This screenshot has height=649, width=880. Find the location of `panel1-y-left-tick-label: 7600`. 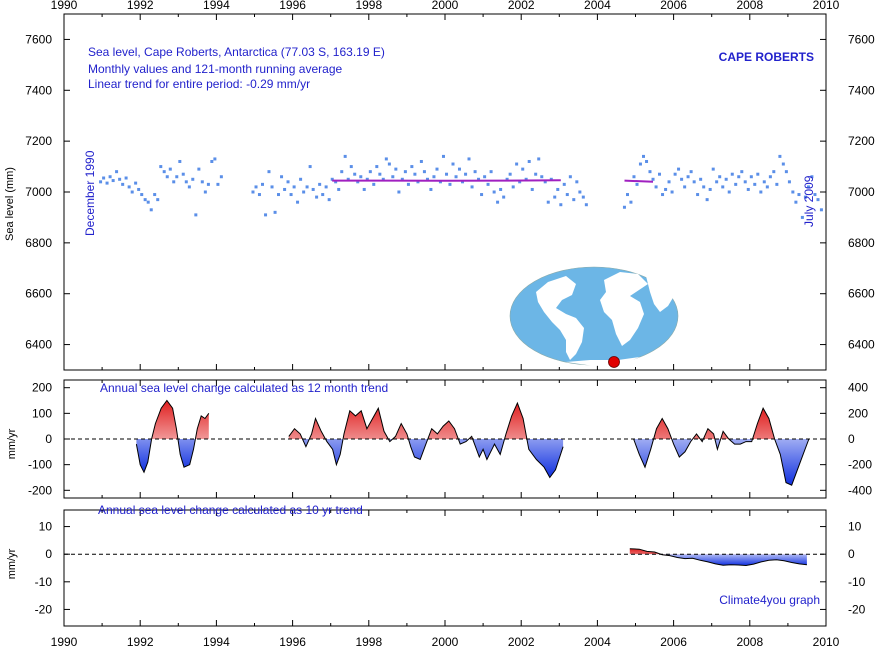

panel1-y-left-tick-label: 7600 is located at coordinates (38, 39).